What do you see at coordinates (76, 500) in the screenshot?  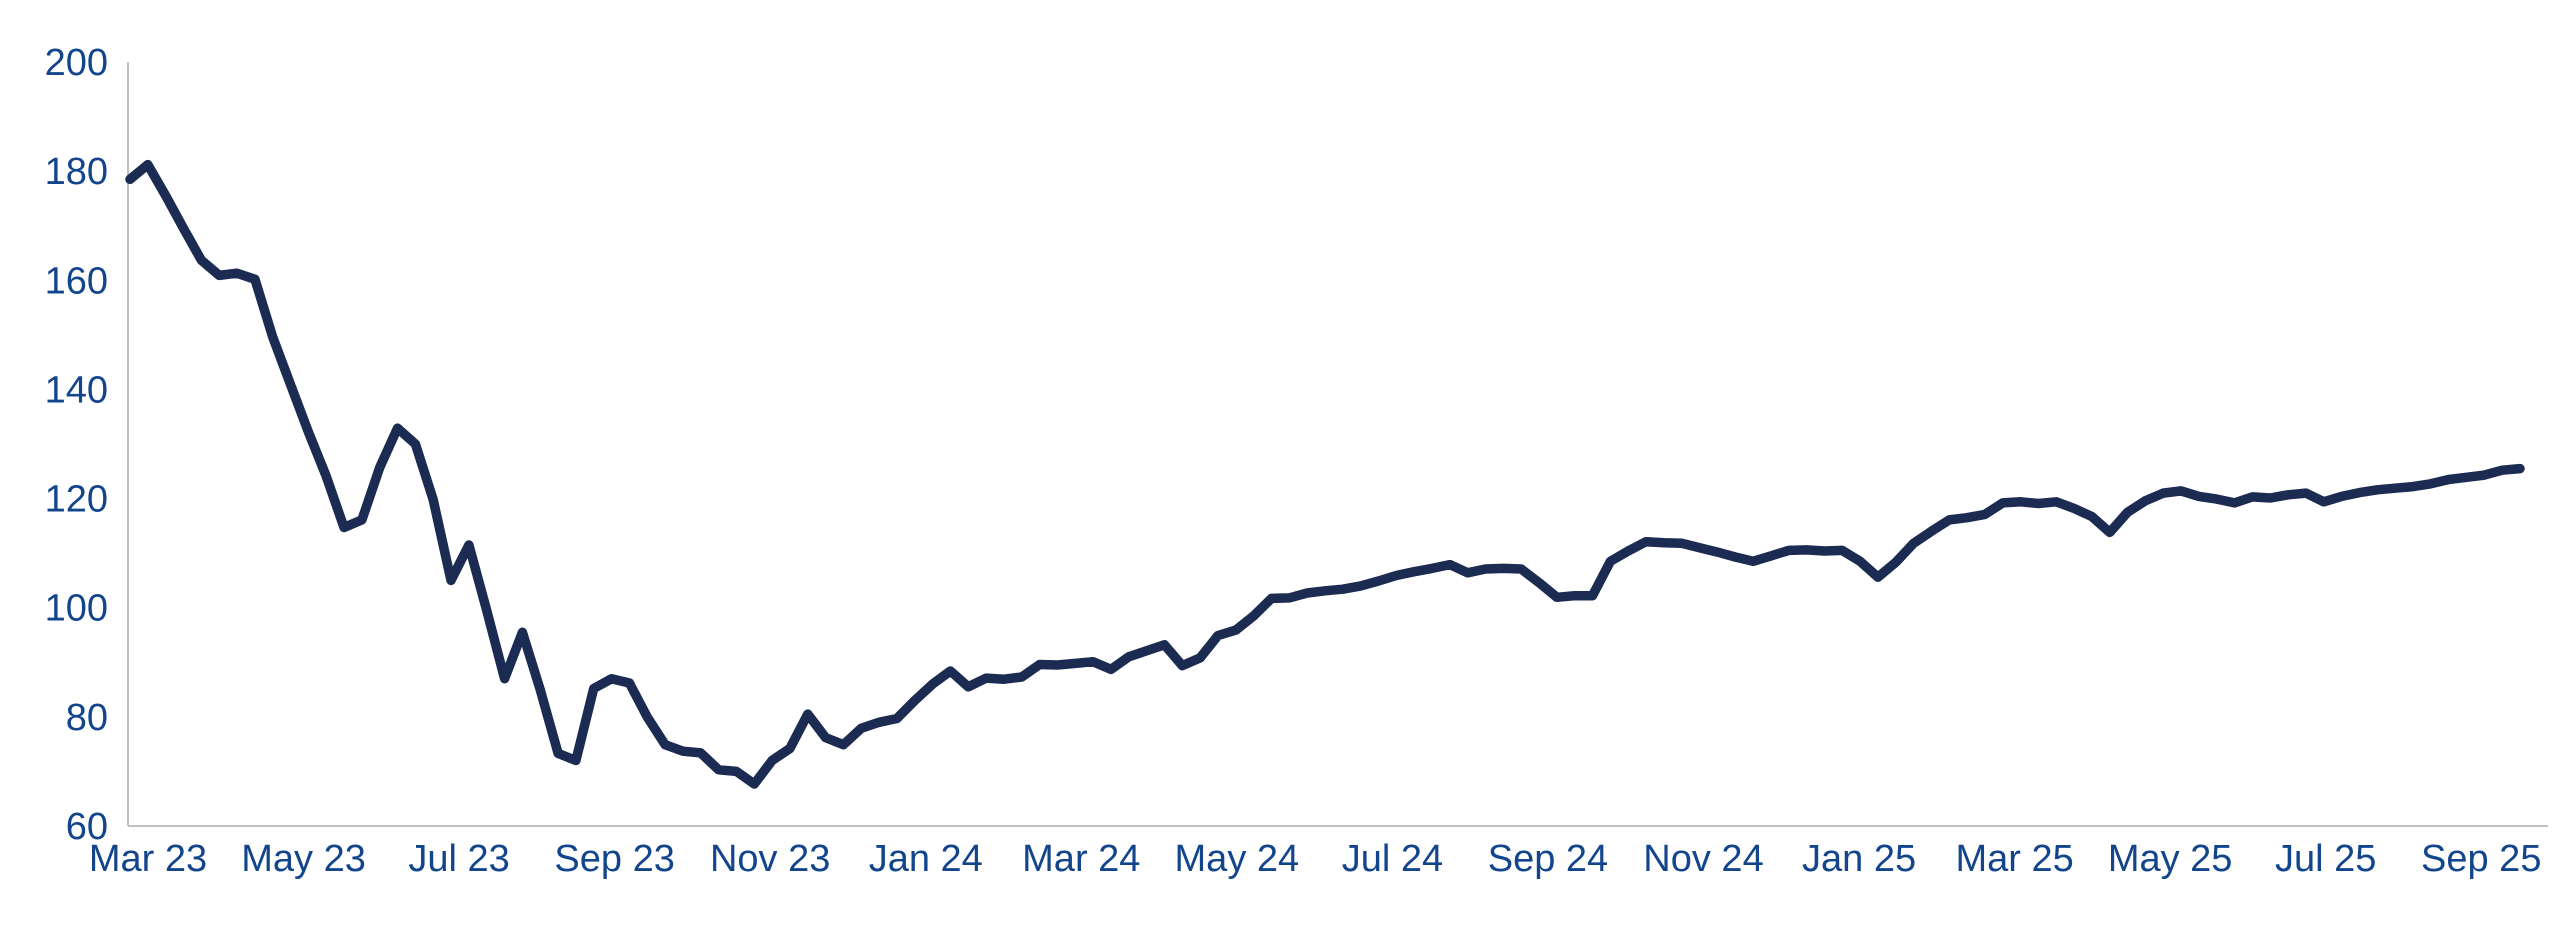 I see `y-axis-tick-label: 120` at bounding box center [76, 500].